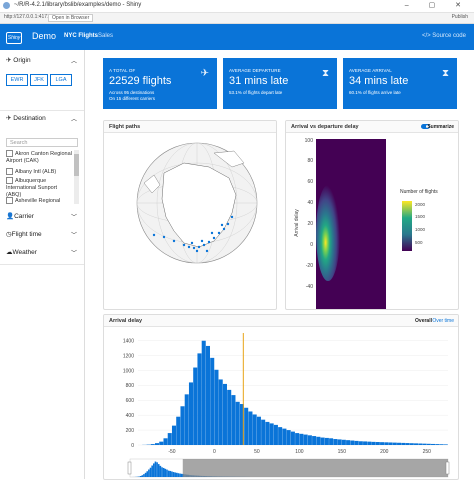 The image size is (474, 480). Describe the element at coordinates (255, 70) in the screenshot. I see `value-box-label: AVERAGE DEPARTURE` at that location.